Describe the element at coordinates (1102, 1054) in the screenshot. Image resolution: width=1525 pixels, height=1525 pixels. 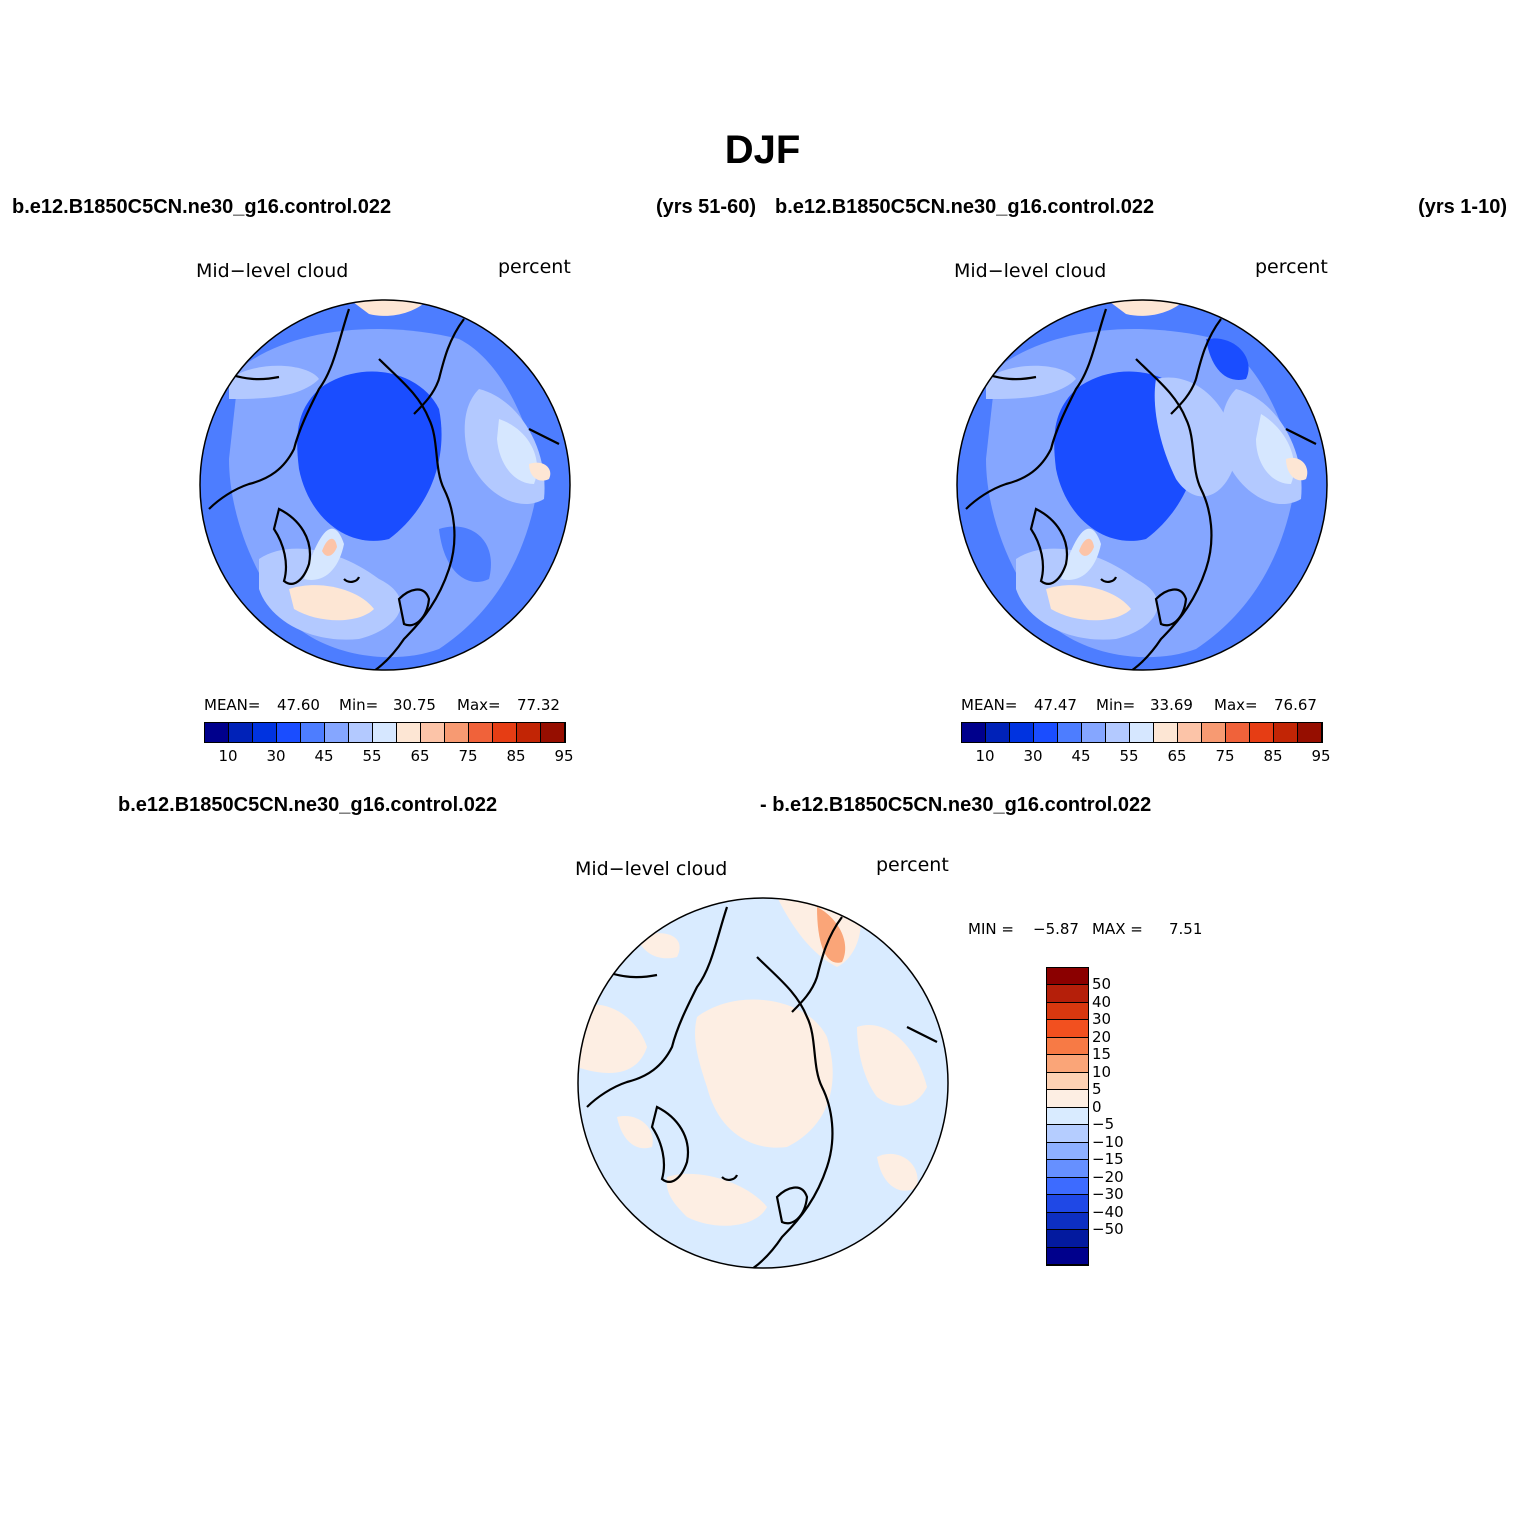
I see `panel3-colorbar-tick-label: 15` at that location.